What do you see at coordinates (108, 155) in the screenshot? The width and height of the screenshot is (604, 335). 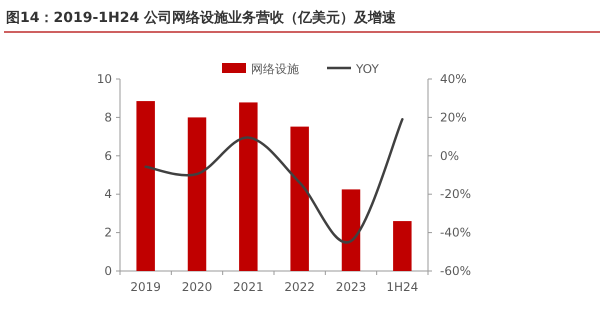 I see `y-tick-label: 6` at bounding box center [108, 155].